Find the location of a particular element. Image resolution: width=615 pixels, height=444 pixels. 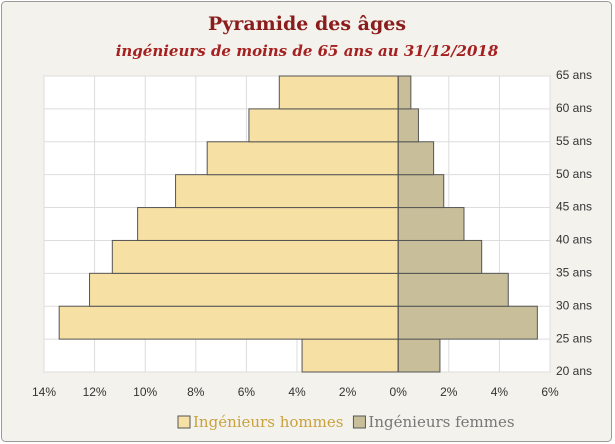

x-tick-label: 0% is located at coordinates (399, 392).